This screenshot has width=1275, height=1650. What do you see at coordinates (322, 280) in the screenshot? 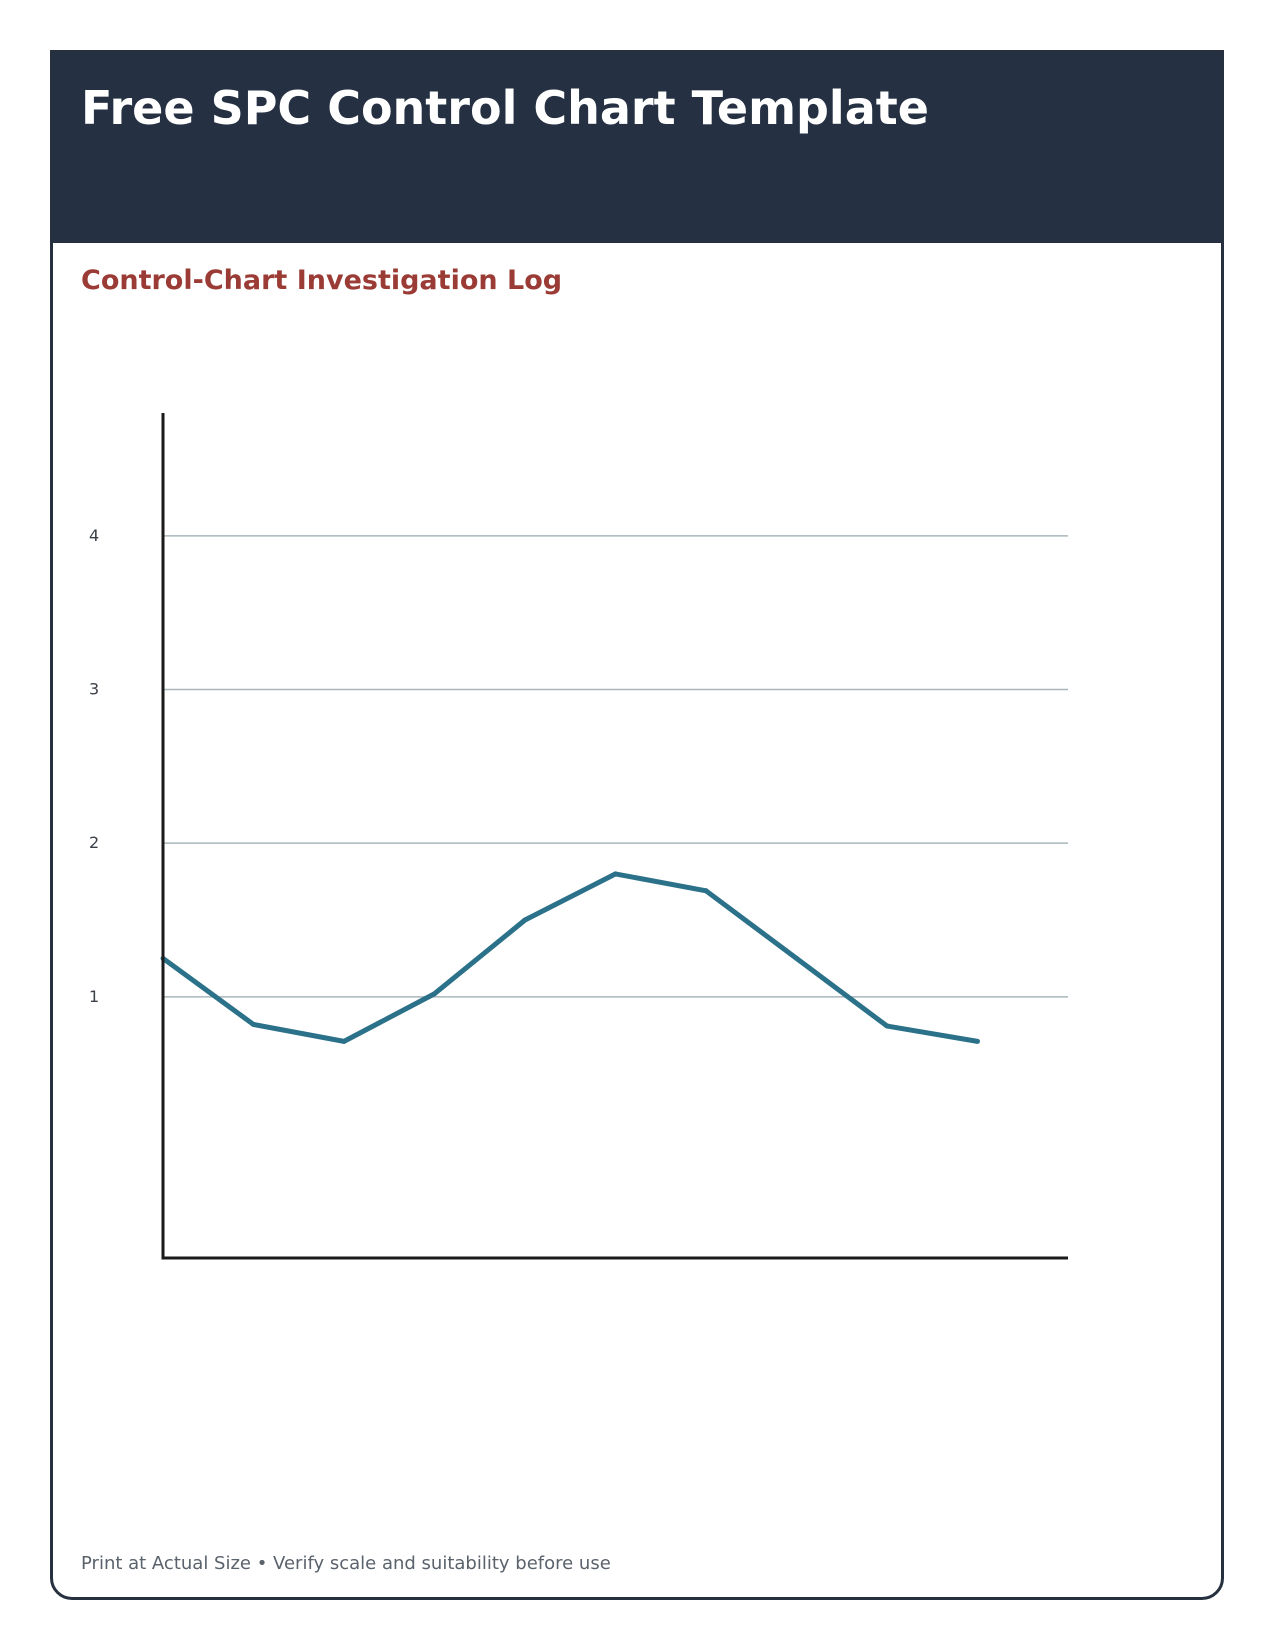
I see `section-title: Control-Chart Investigation Log` at bounding box center [322, 280].